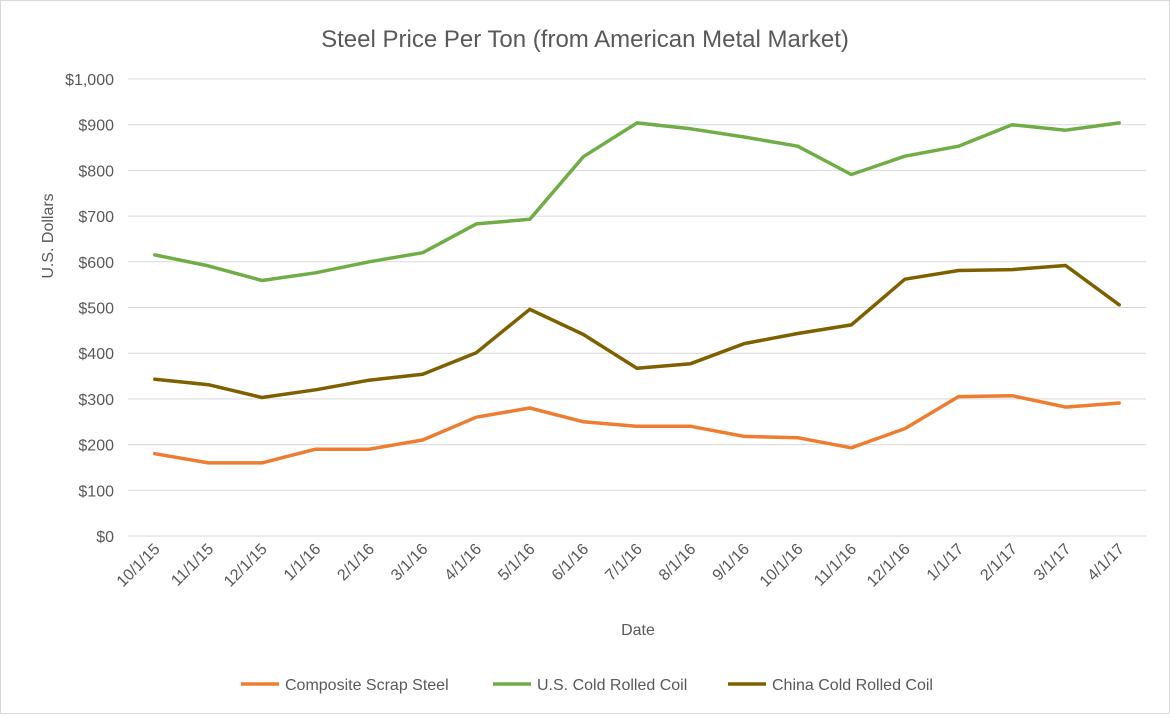 This screenshot has width=1170, height=718. Describe the element at coordinates (638, 630) in the screenshot. I see `x-axis-label: Date` at that location.